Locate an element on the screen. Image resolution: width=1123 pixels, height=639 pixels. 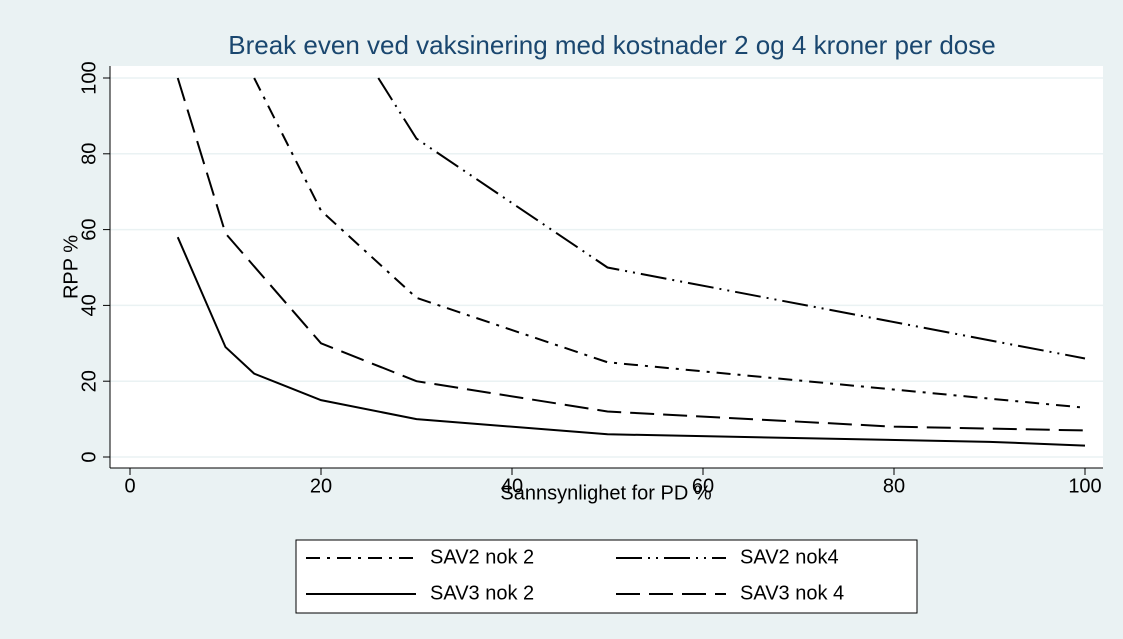
y-tick-label: 100 is located at coordinates (89, 77).